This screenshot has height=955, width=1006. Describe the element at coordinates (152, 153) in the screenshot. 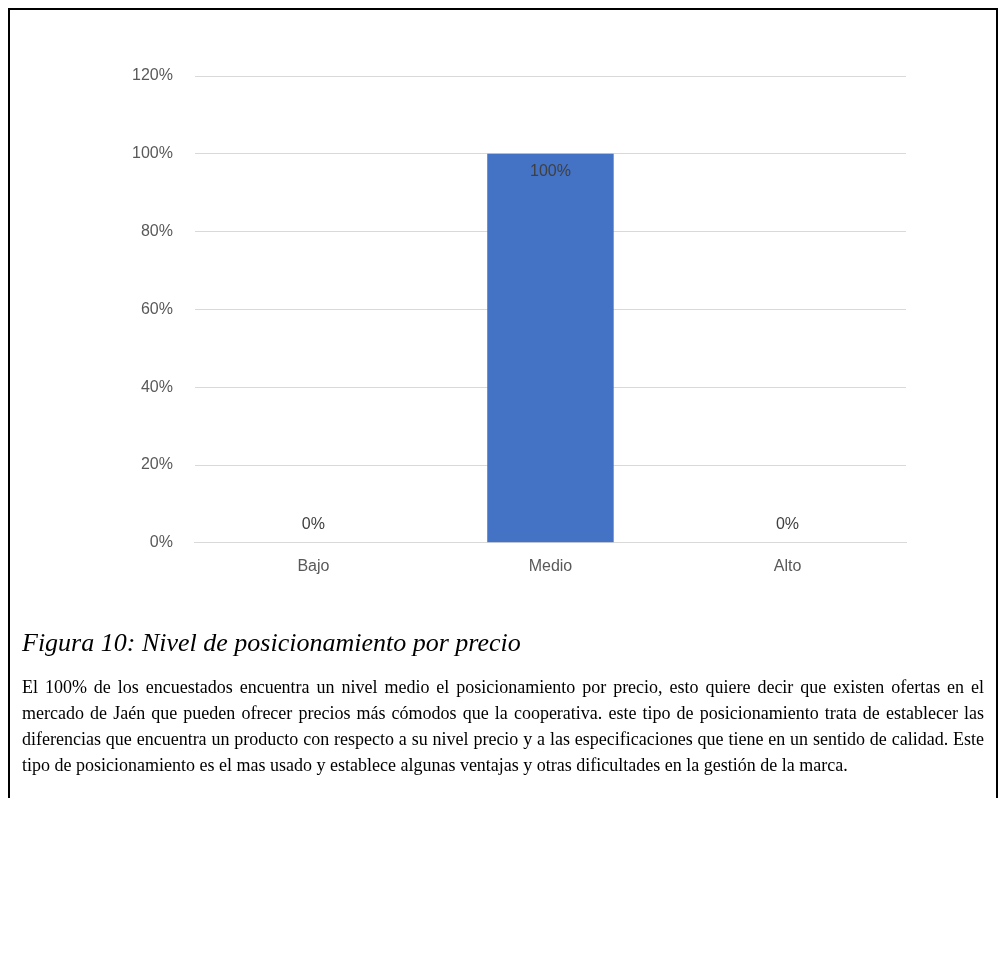

I see `y-tick-label: 100%` at that location.